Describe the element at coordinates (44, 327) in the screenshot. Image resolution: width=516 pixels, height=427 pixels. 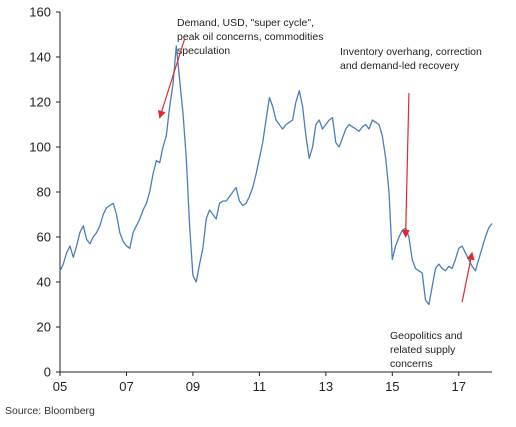
I see `y-tick-label: 20` at that location.